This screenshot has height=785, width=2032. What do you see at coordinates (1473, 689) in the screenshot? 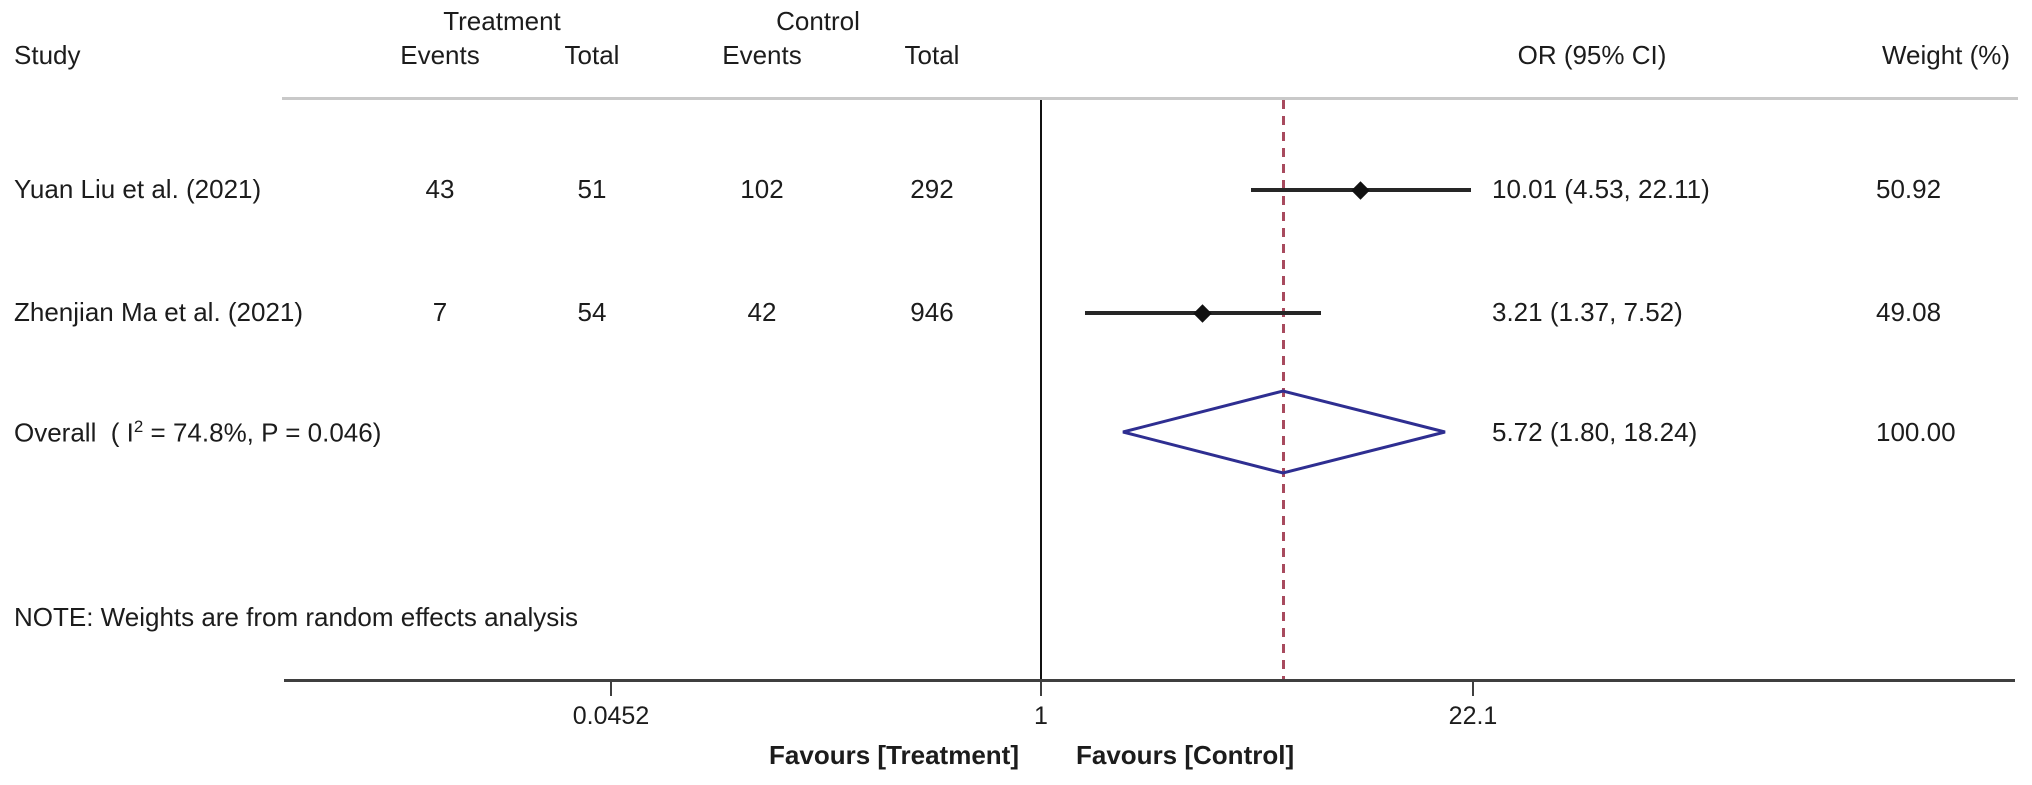
I see `x-tick-high` at bounding box center [1473, 689].